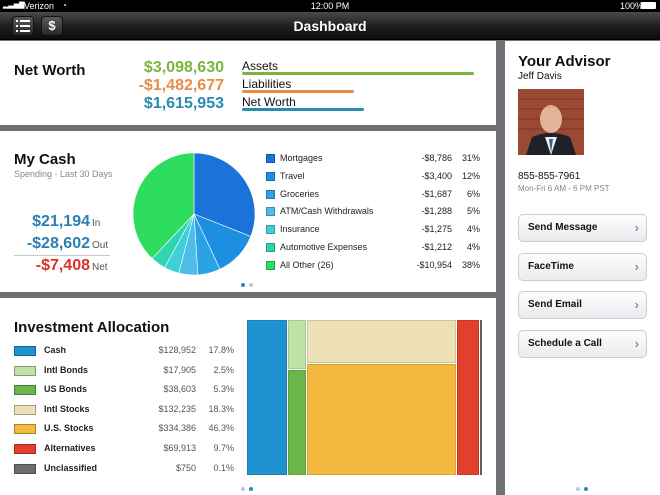  I want to click on cash-net-label: Net, so click(100, 267).